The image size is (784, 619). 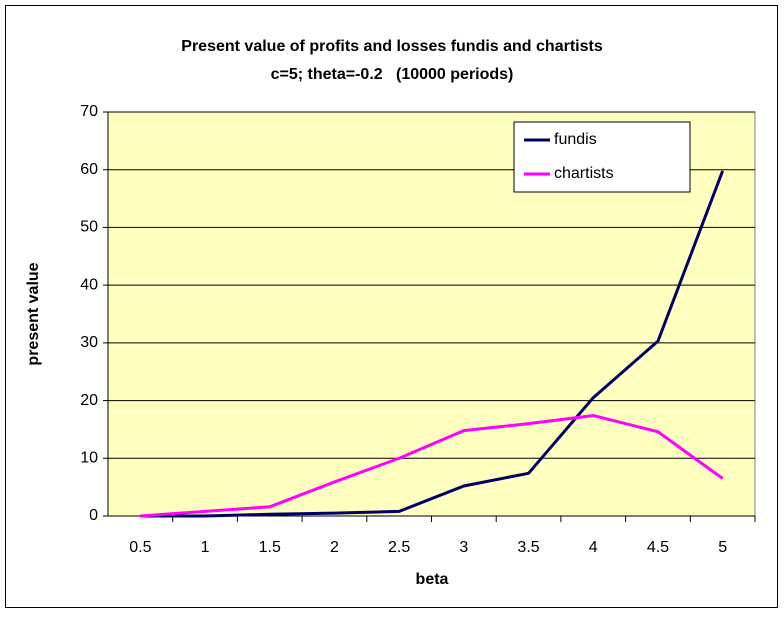 I want to click on y-tick-label: 20, so click(x=89, y=400).